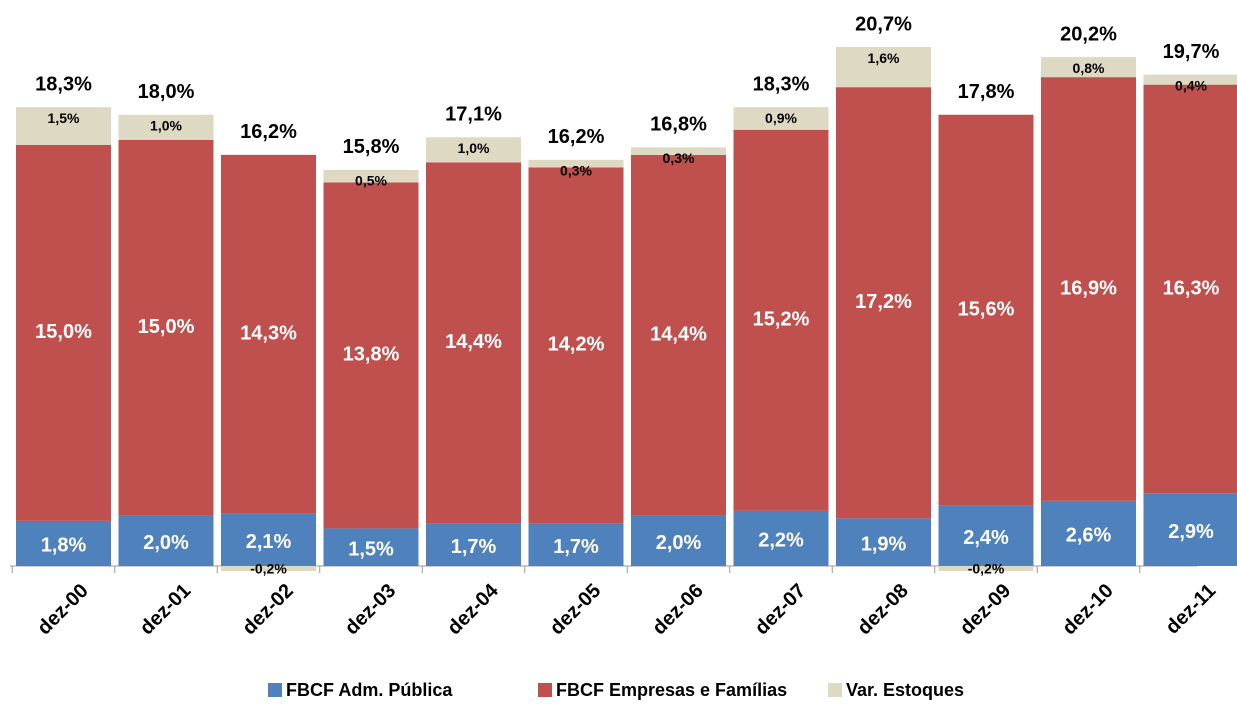 This screenshot has width=1237, height=713. I want to click on value-label: 2,6%, so click(1089, 536).